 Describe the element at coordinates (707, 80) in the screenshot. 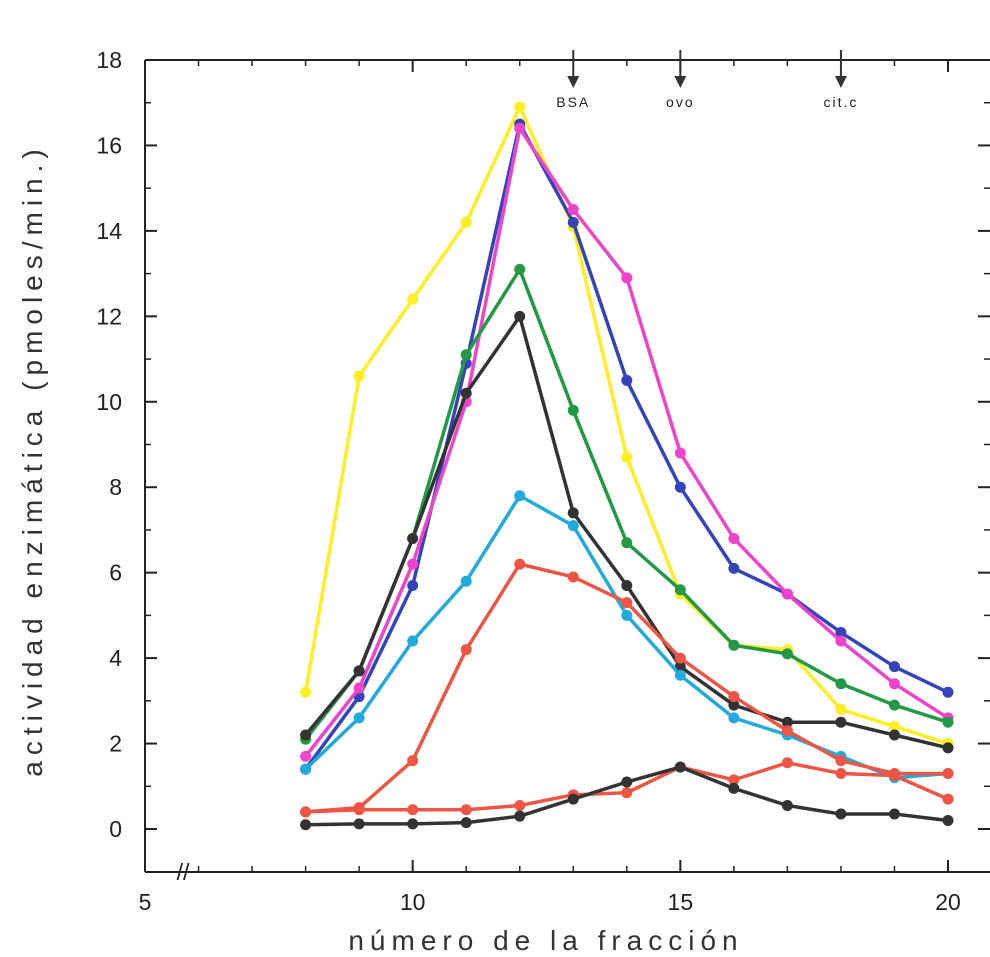

I see `reference-markers: BSA ovo cit.c` at that location.